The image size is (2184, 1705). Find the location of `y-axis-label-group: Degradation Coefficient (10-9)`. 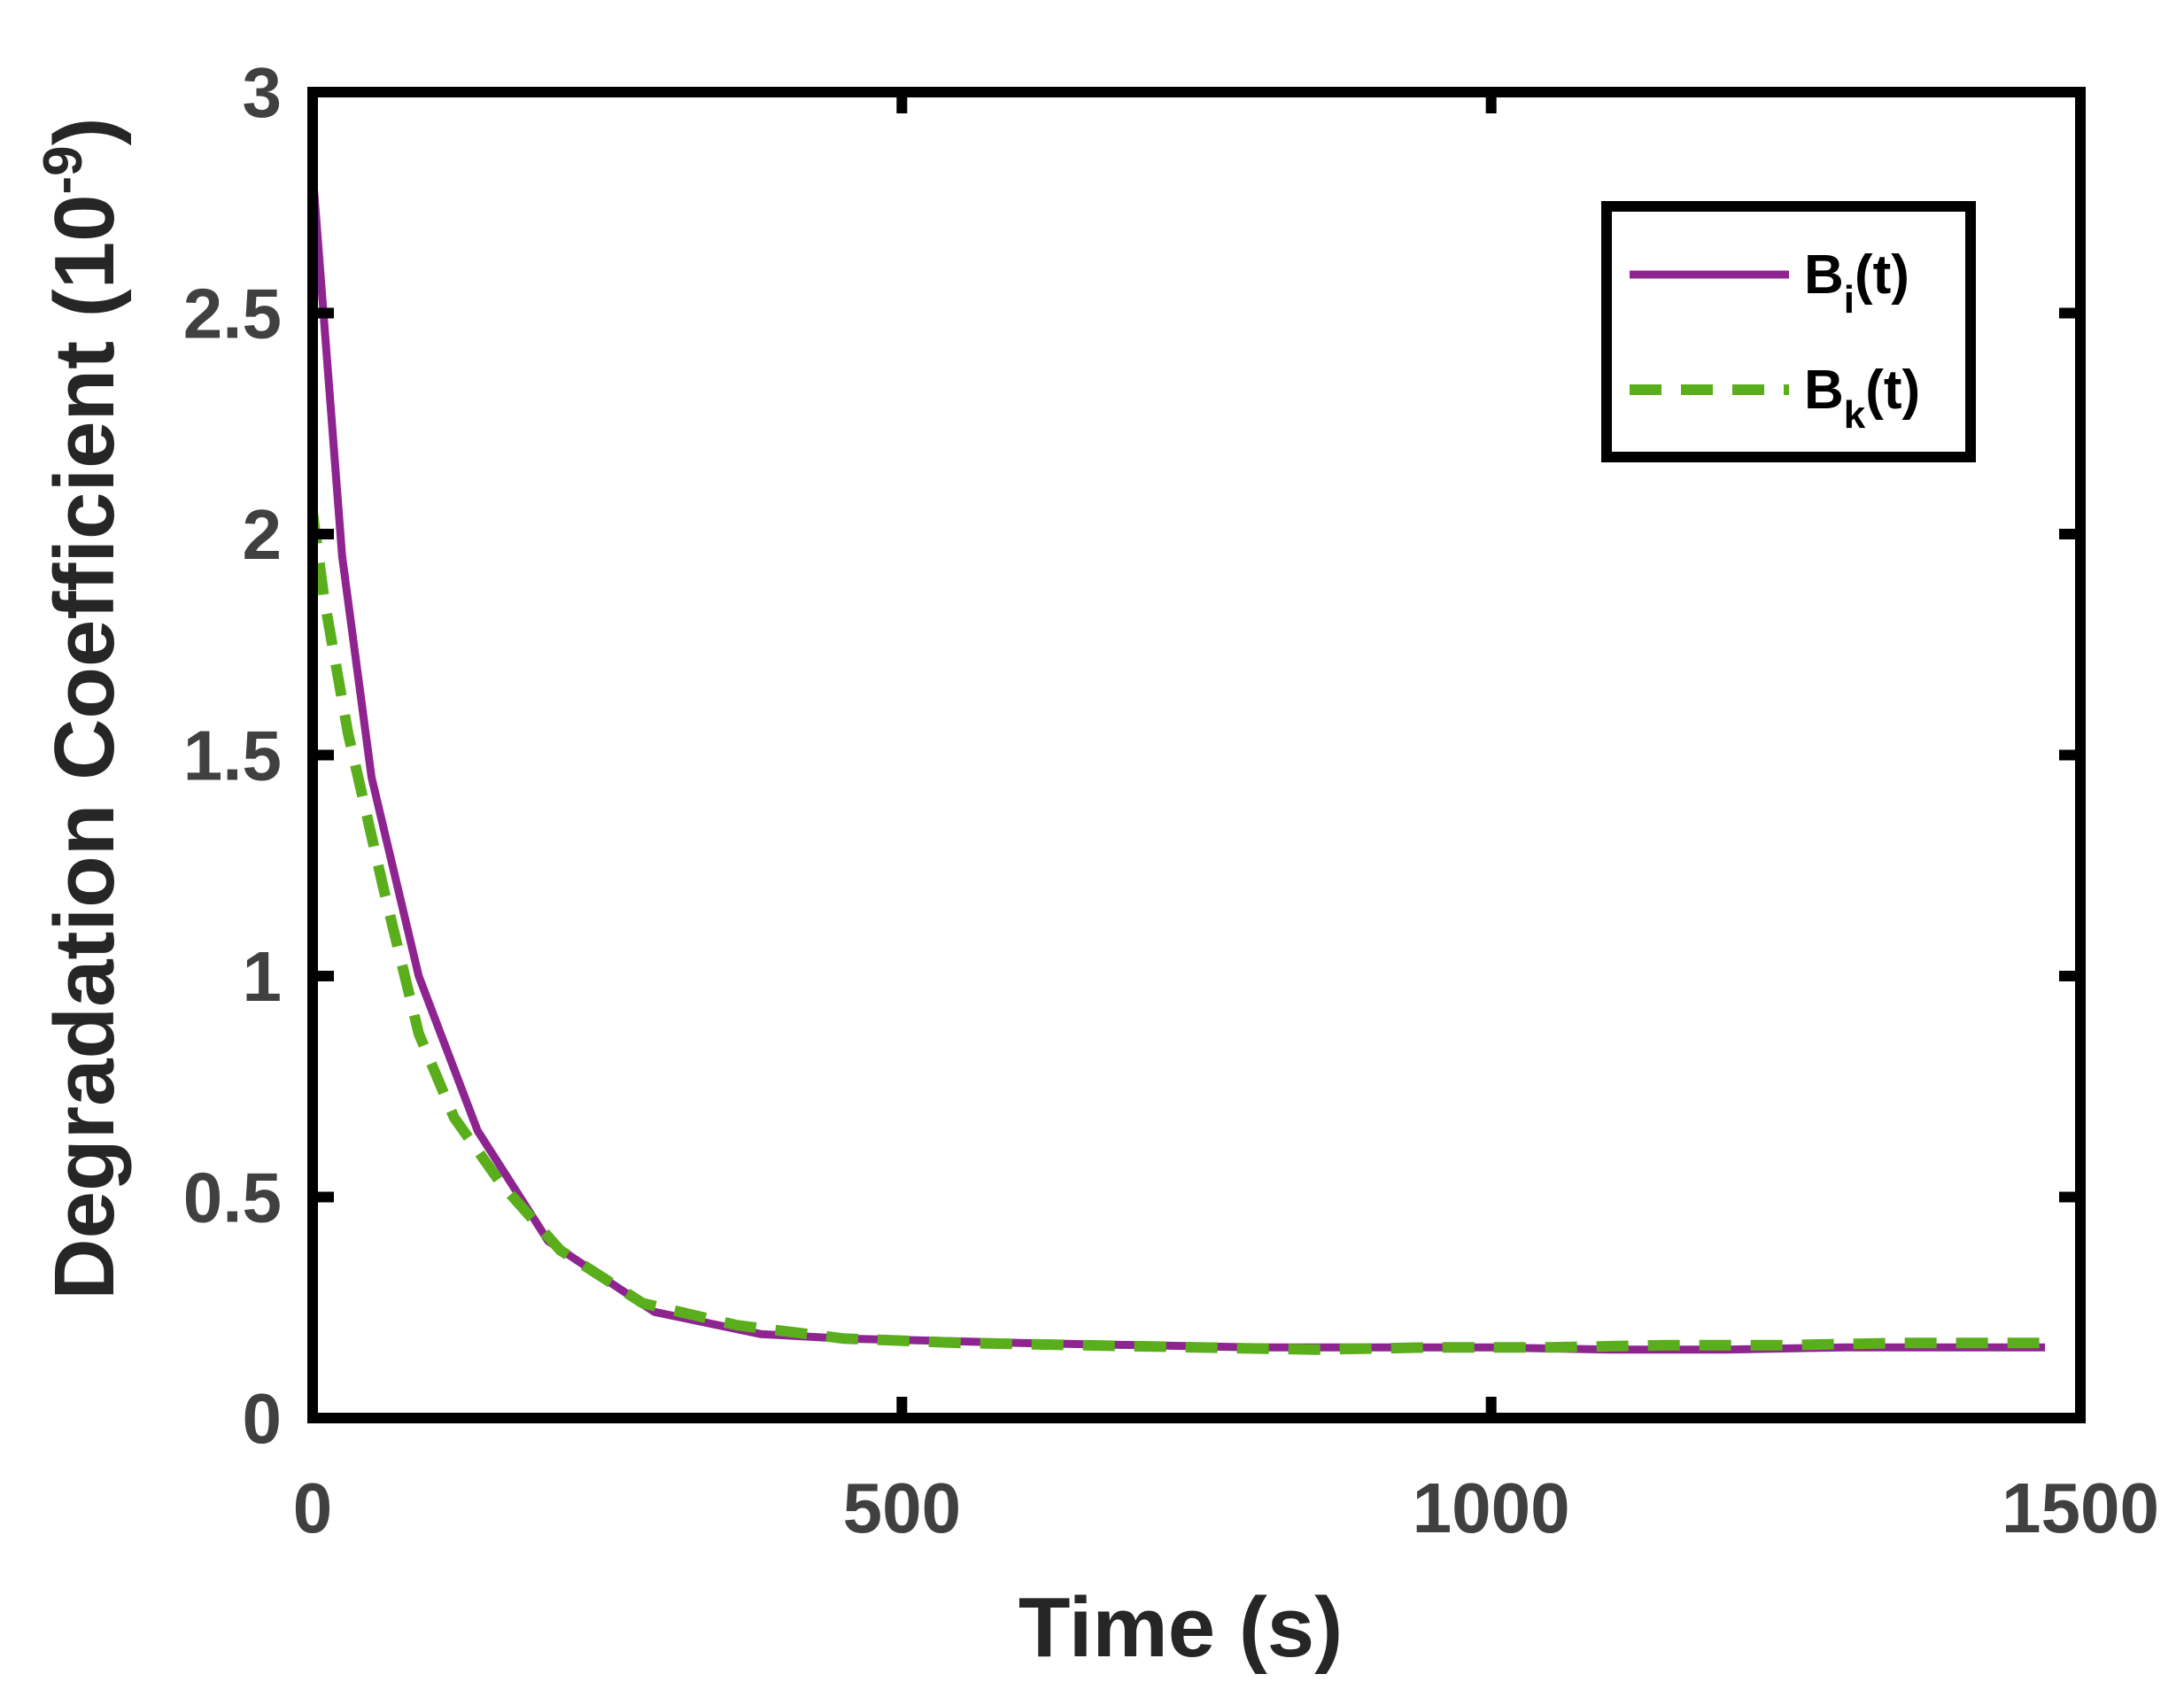

y-axis-label-group: Degradation Coefficient (10-9) is located at coordinates (82, 708).